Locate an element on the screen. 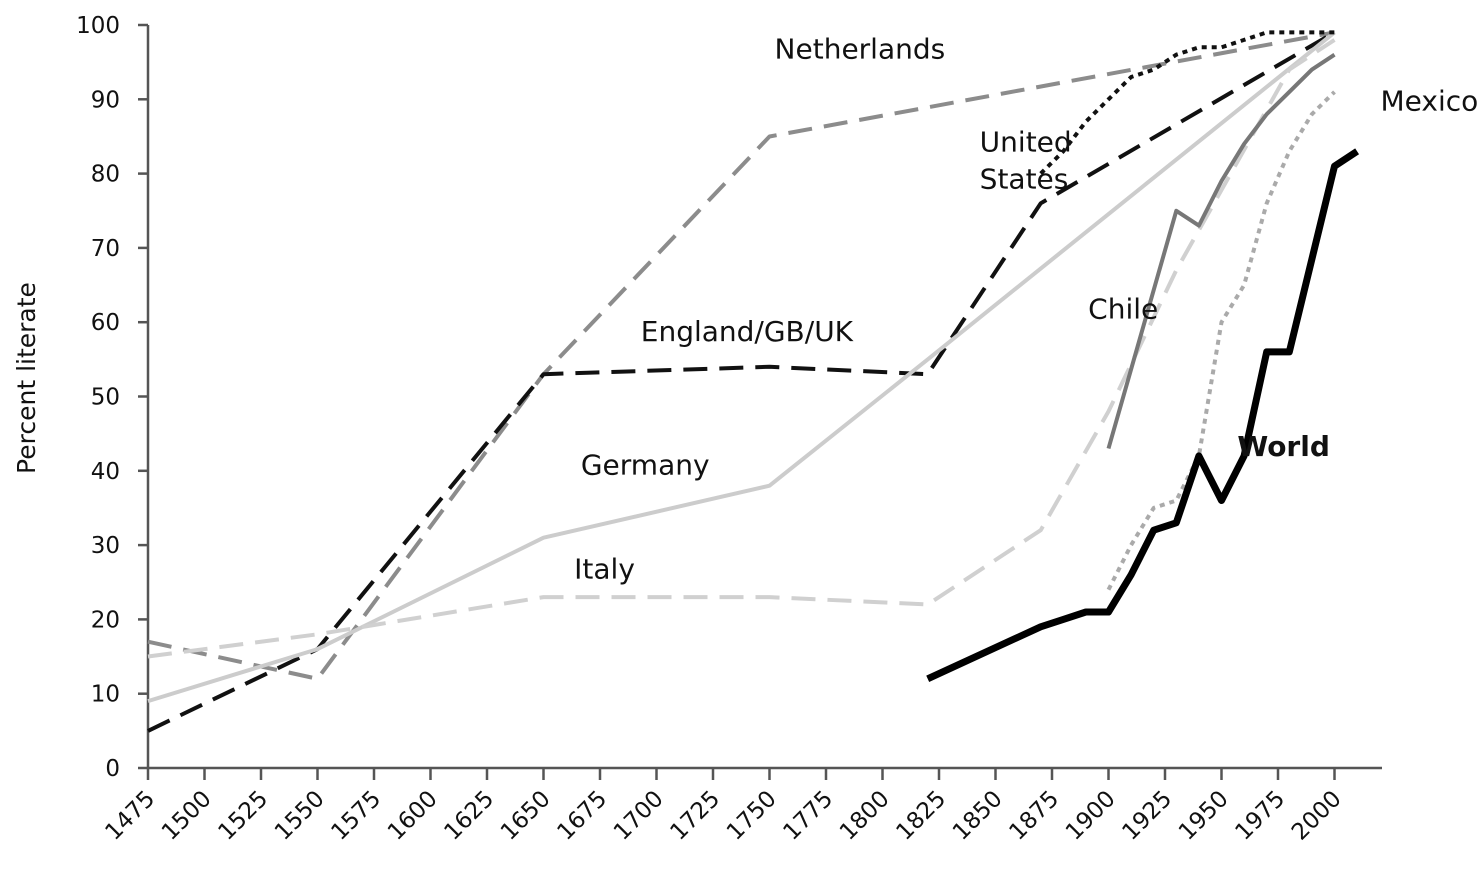  x-tick-label: 1600 is located at coordinates (413, 816).